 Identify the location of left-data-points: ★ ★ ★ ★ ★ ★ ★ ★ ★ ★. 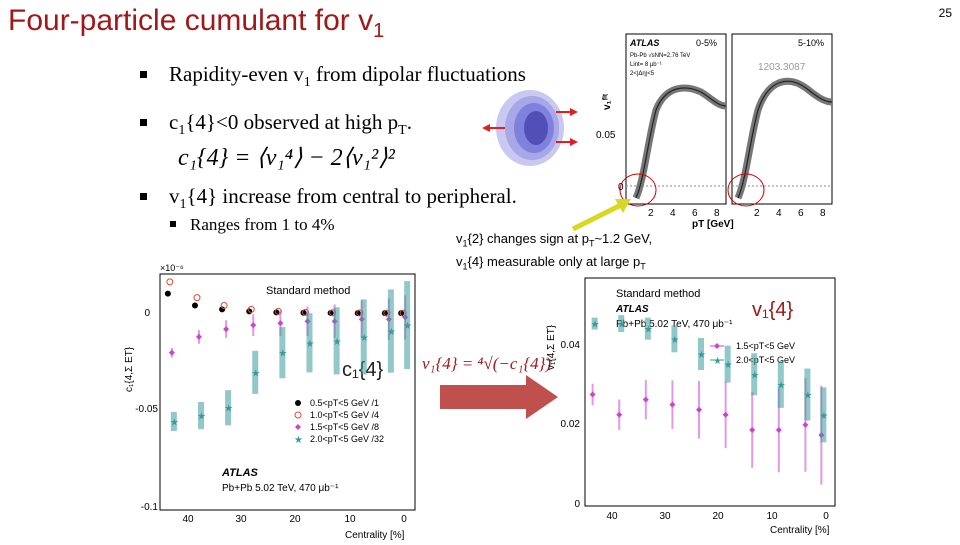
(288, 355).